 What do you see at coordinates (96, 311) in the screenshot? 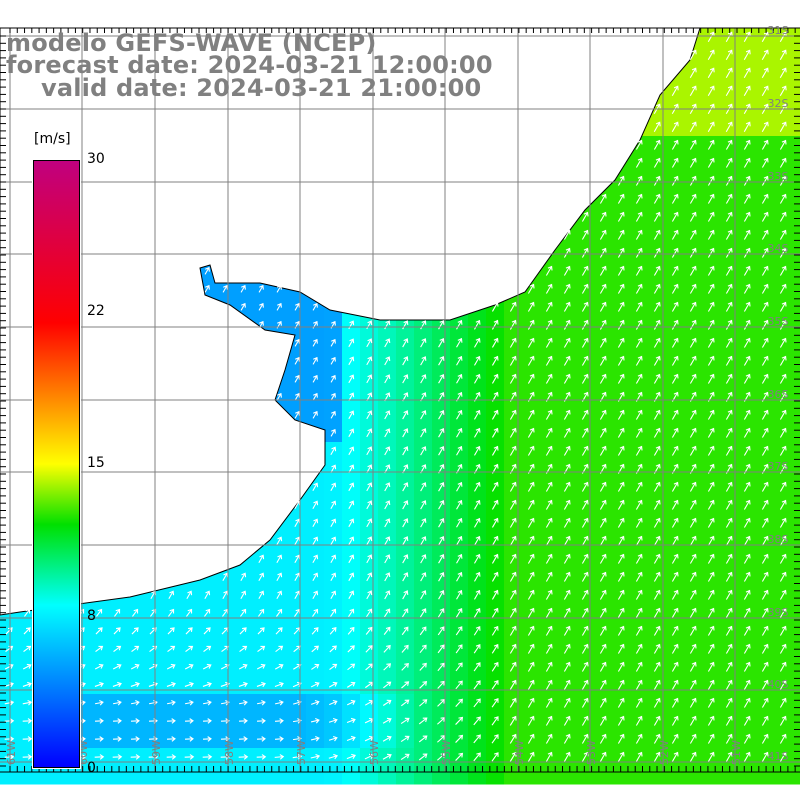
I see `colorbar-tick: 22` at bounding box center [96, 311].